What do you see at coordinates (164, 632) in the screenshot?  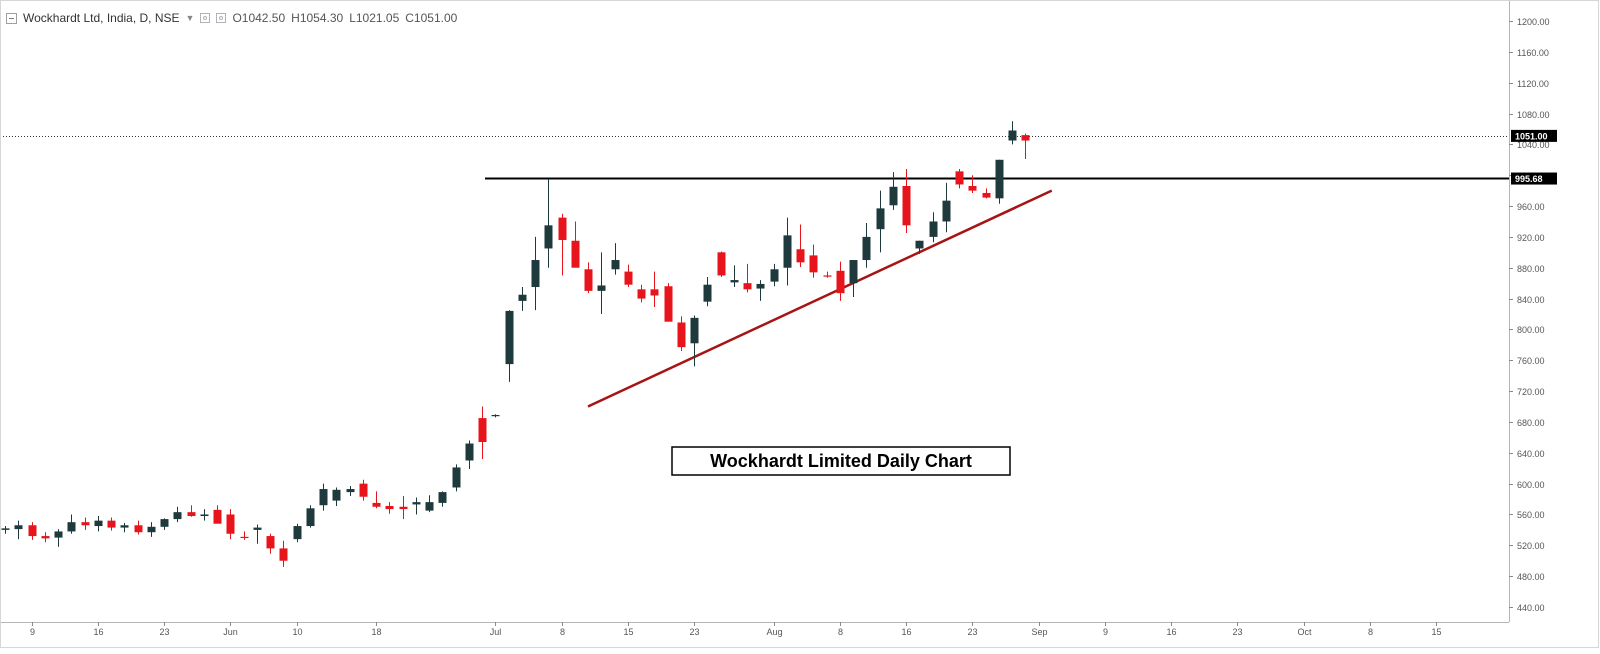 I see `x-tick-label: 23` at bounding box center [164, 632].